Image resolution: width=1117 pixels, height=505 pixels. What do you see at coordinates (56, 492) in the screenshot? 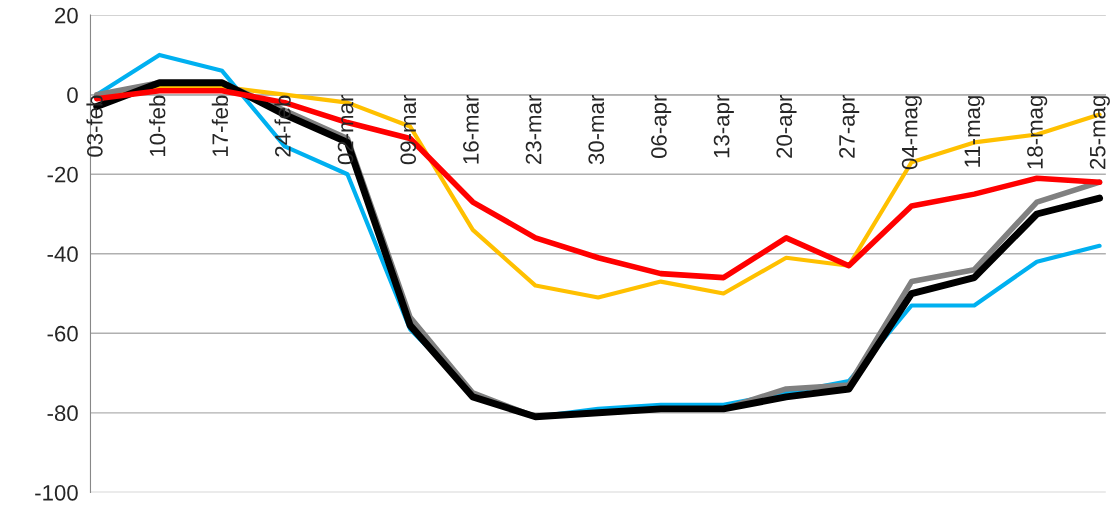
I see `y-tick-label: -100` at bounding box center [56, 492].